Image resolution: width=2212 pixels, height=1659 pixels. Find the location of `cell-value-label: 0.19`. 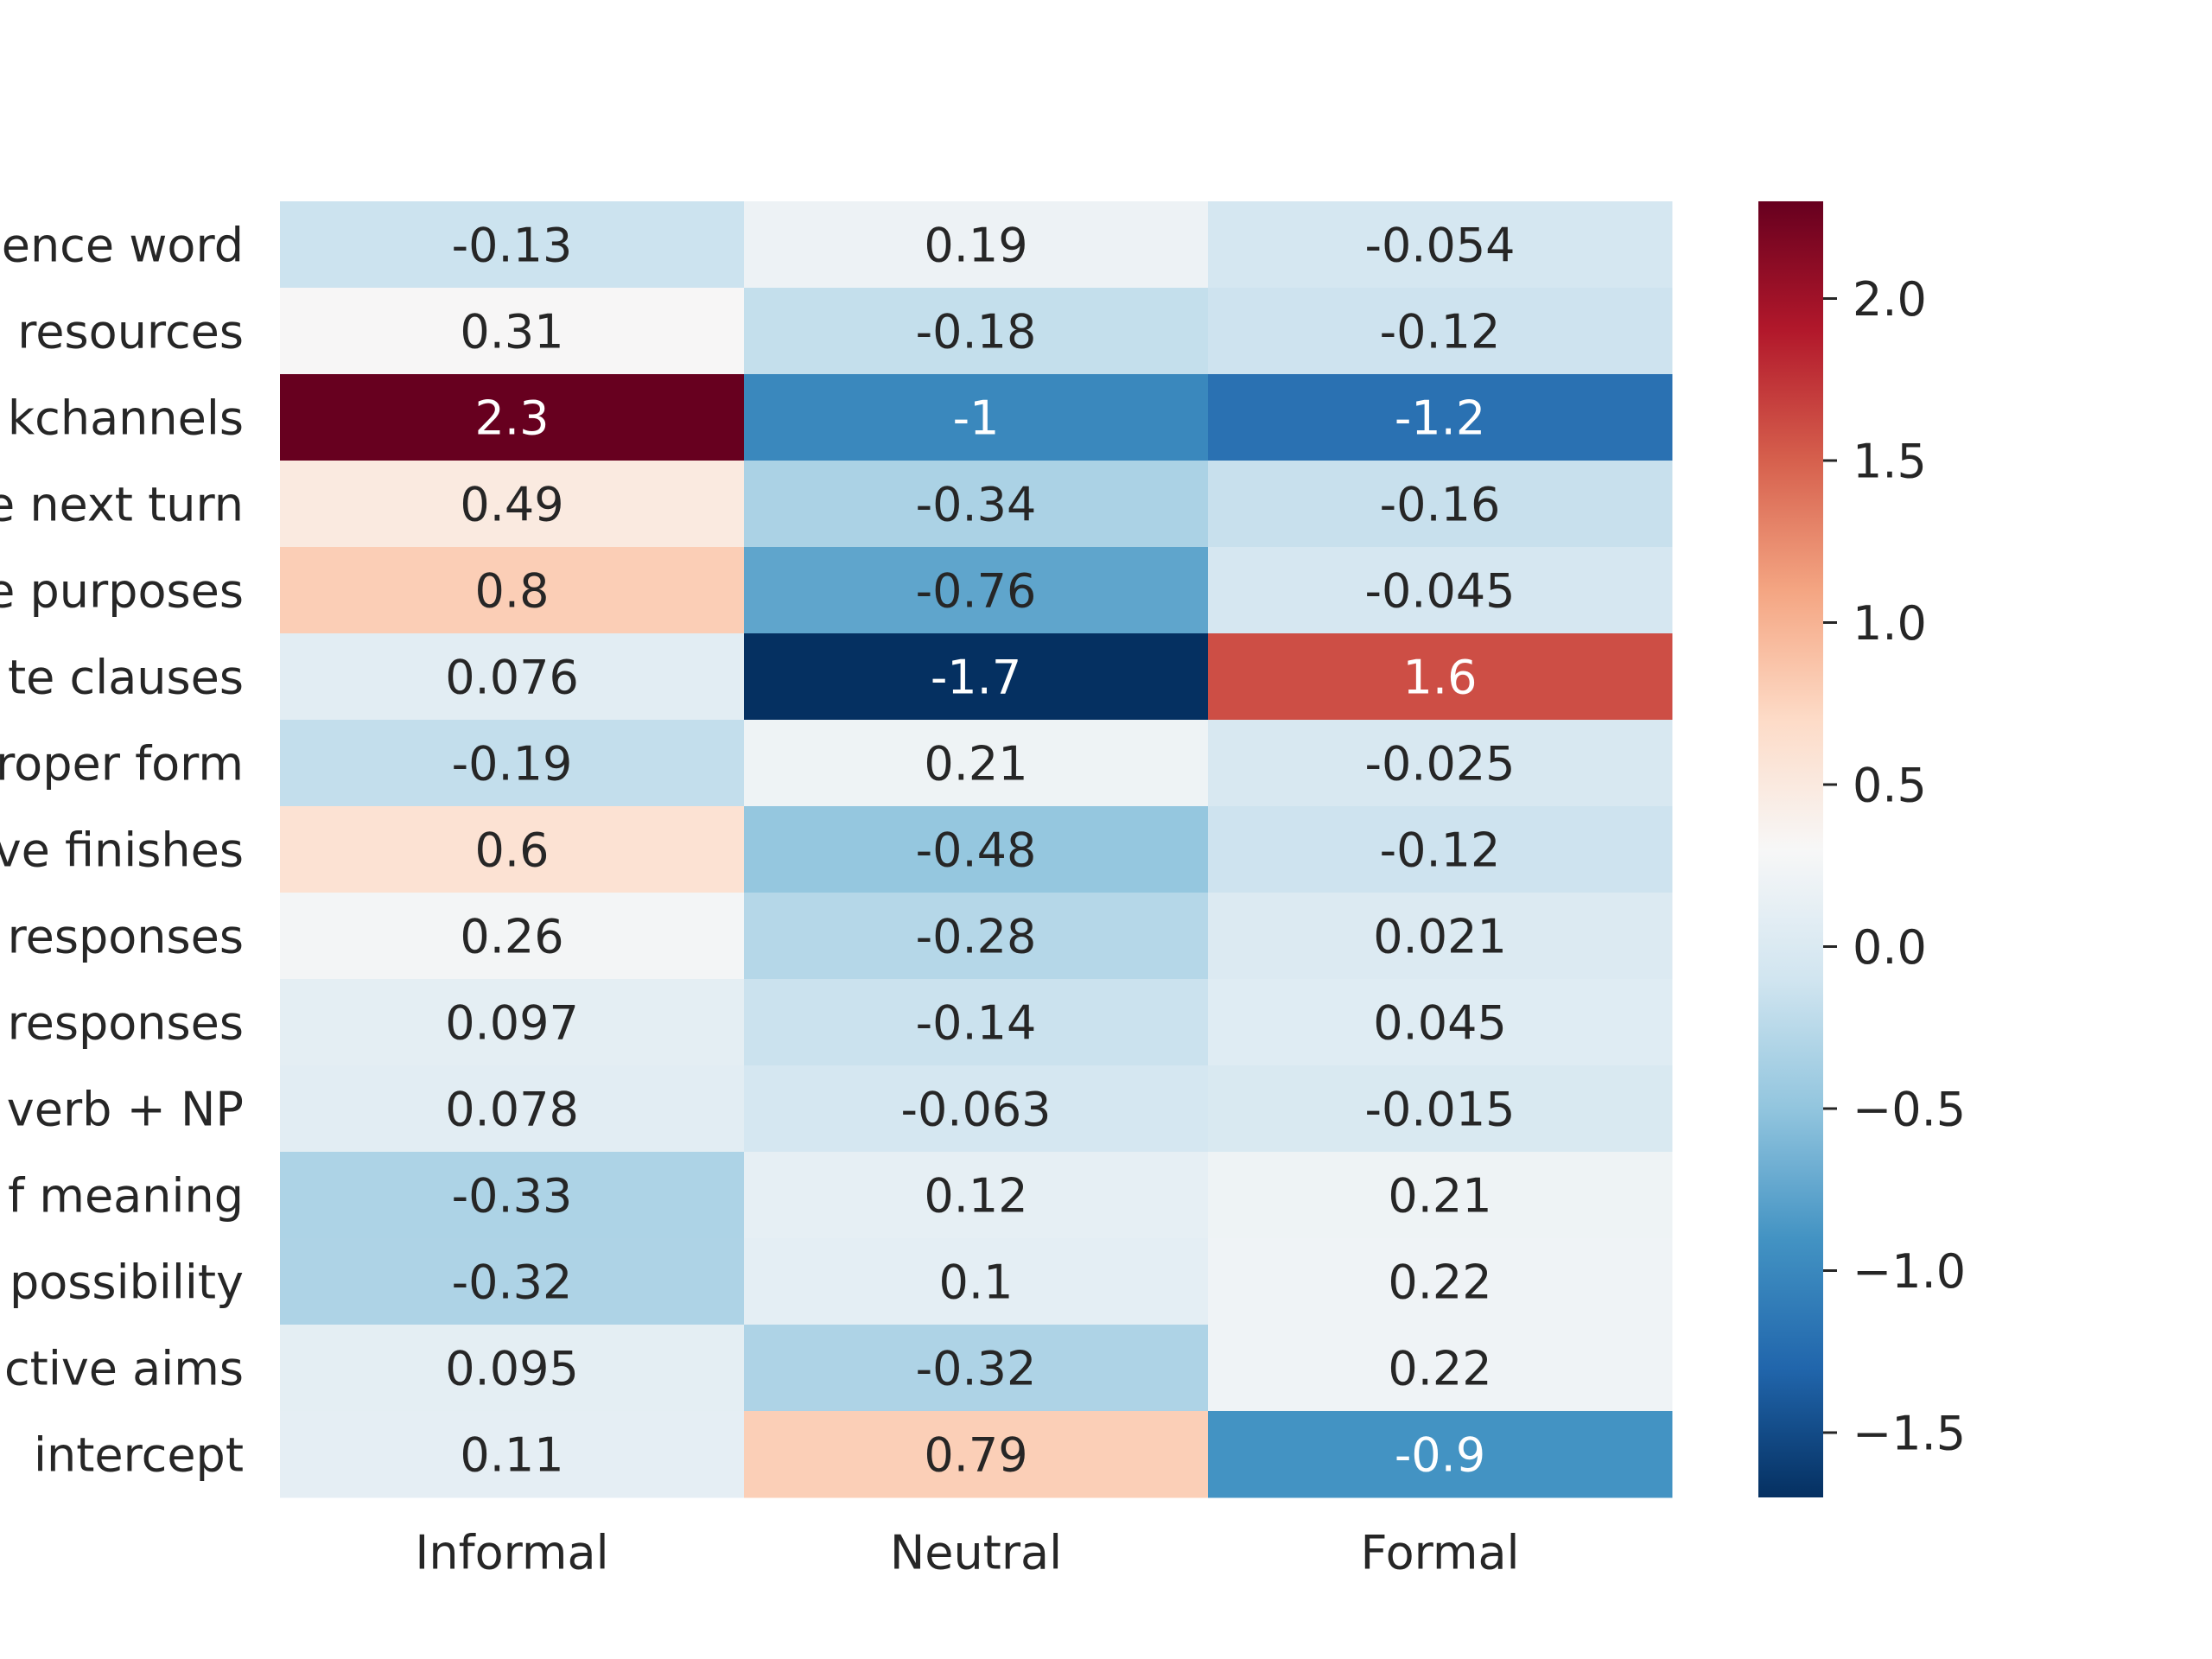

cell-value-label: 0.19 is located at coordinates (975, 246).